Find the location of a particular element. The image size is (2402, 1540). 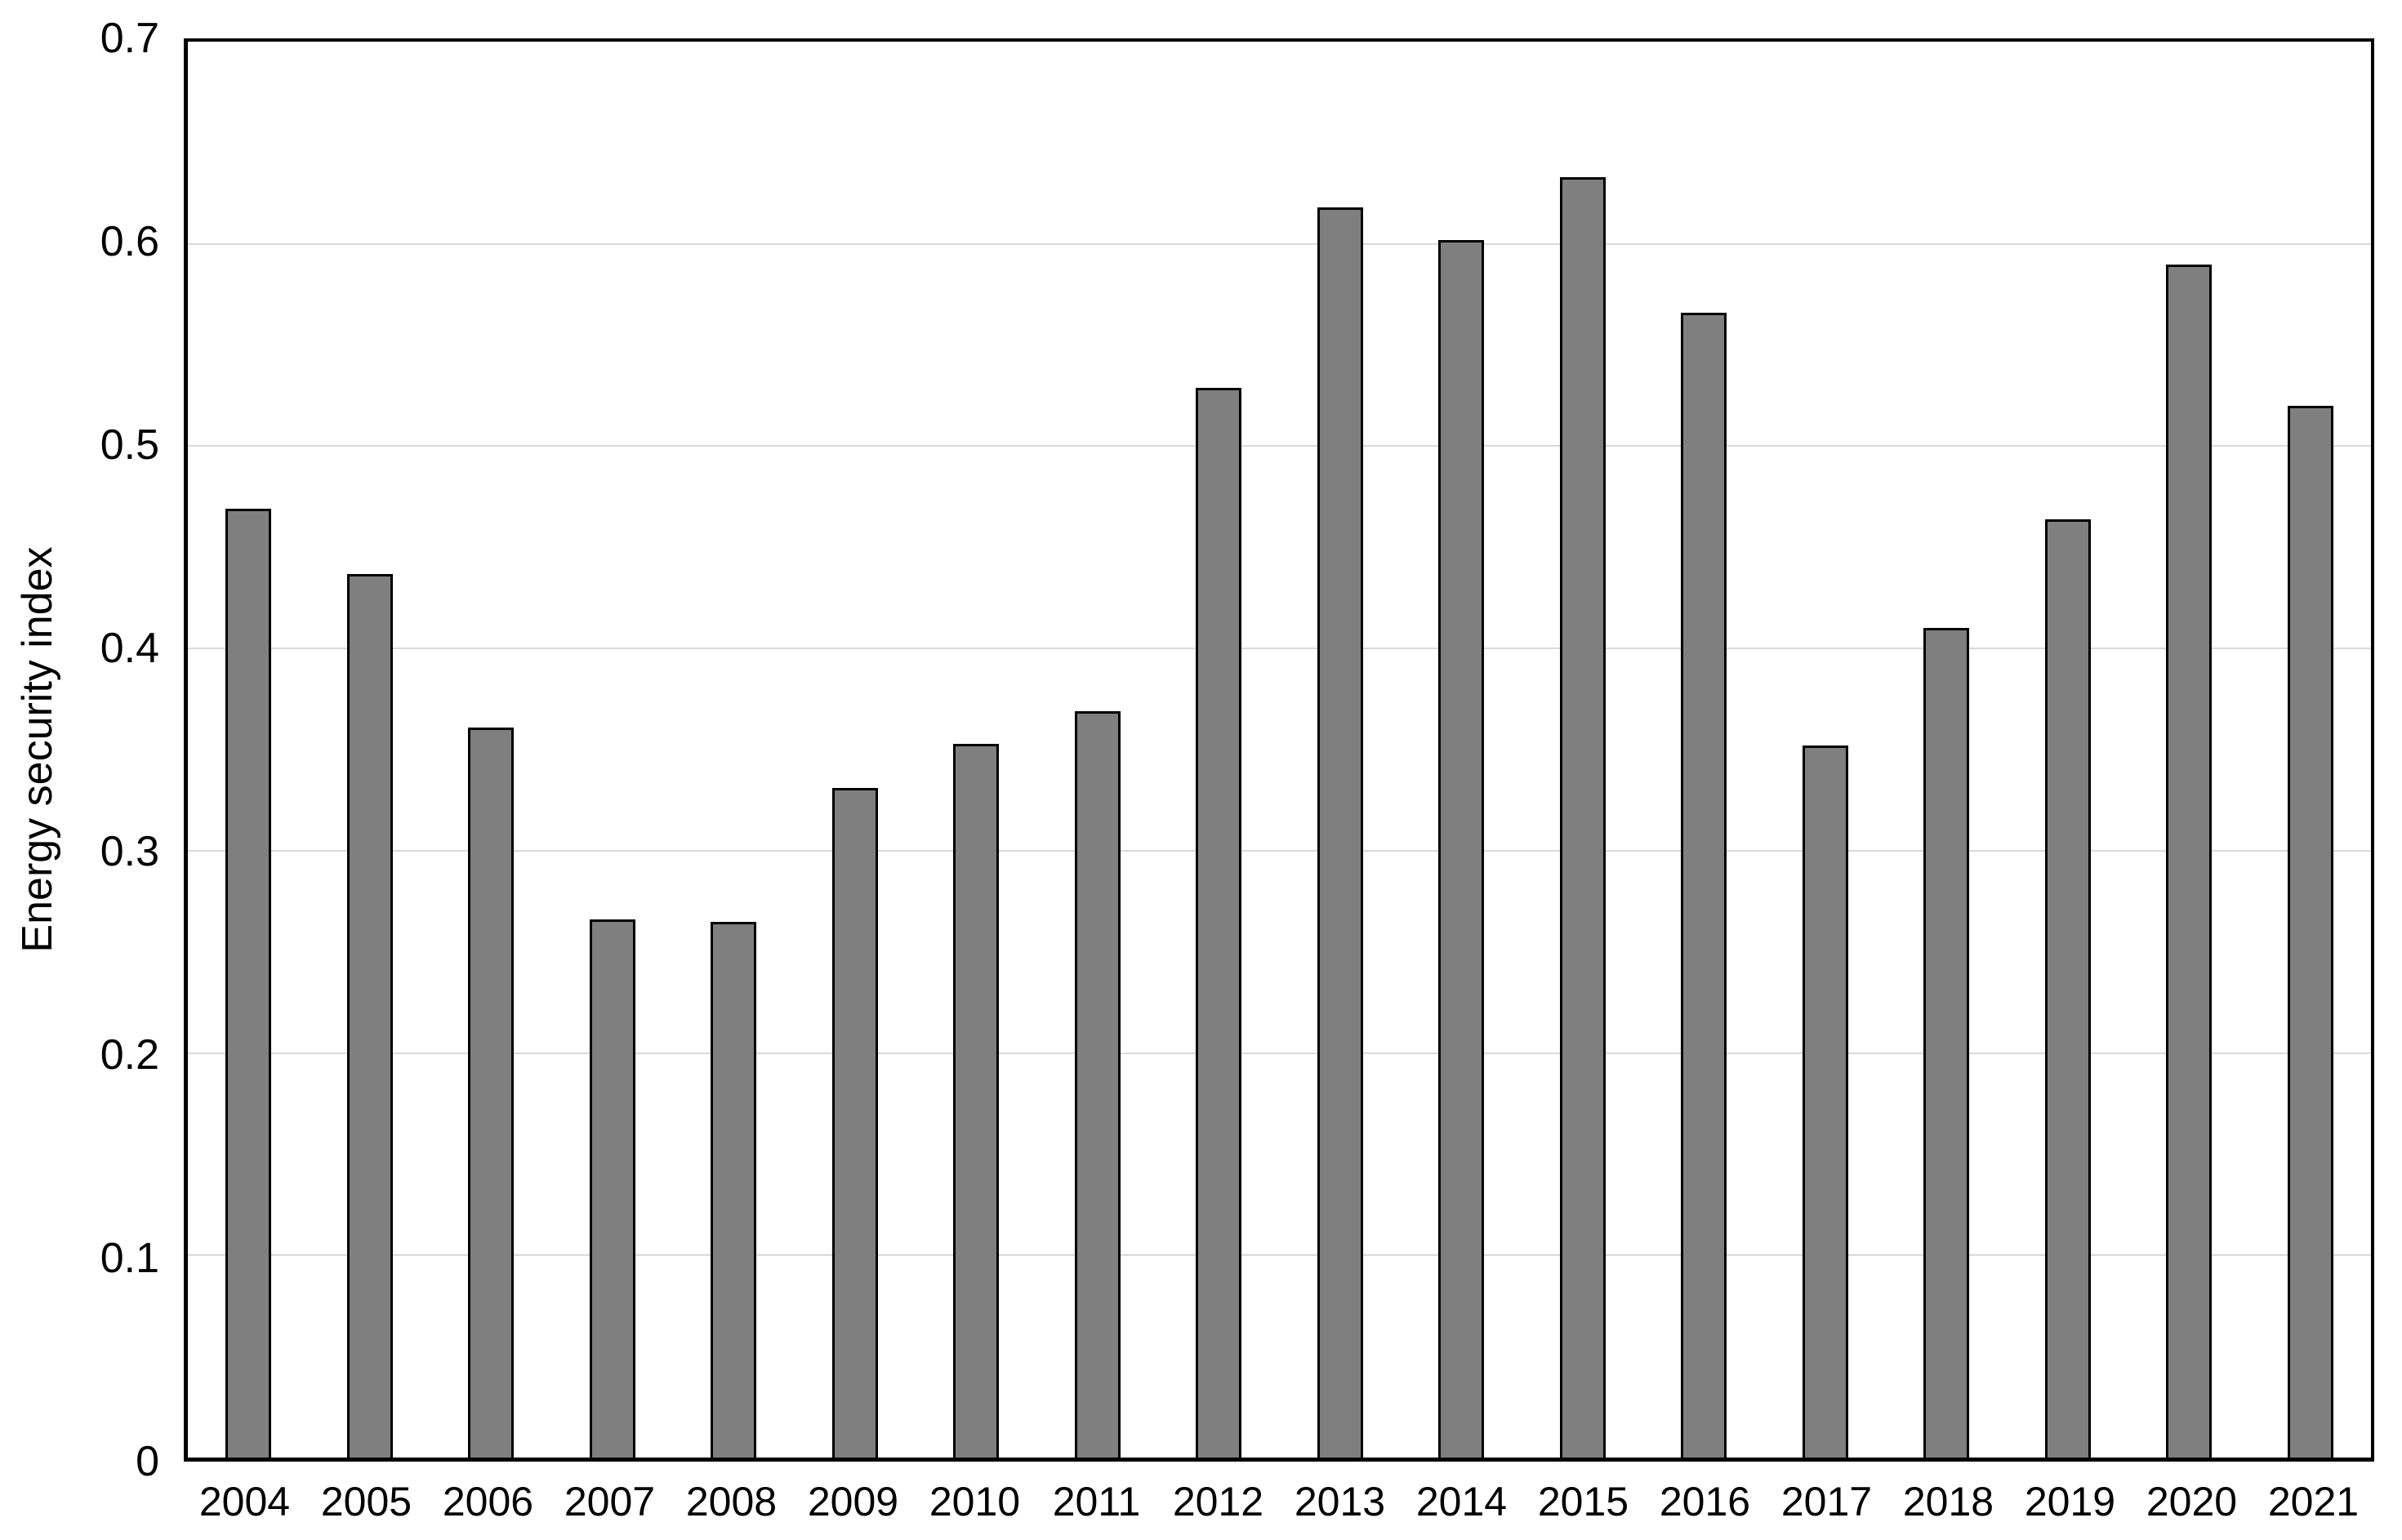

y-axis-tick-labels: 0 0.1 0.2 0.3 0.4 0.5 0.6 0.7 is located at coordinates (79, 750).